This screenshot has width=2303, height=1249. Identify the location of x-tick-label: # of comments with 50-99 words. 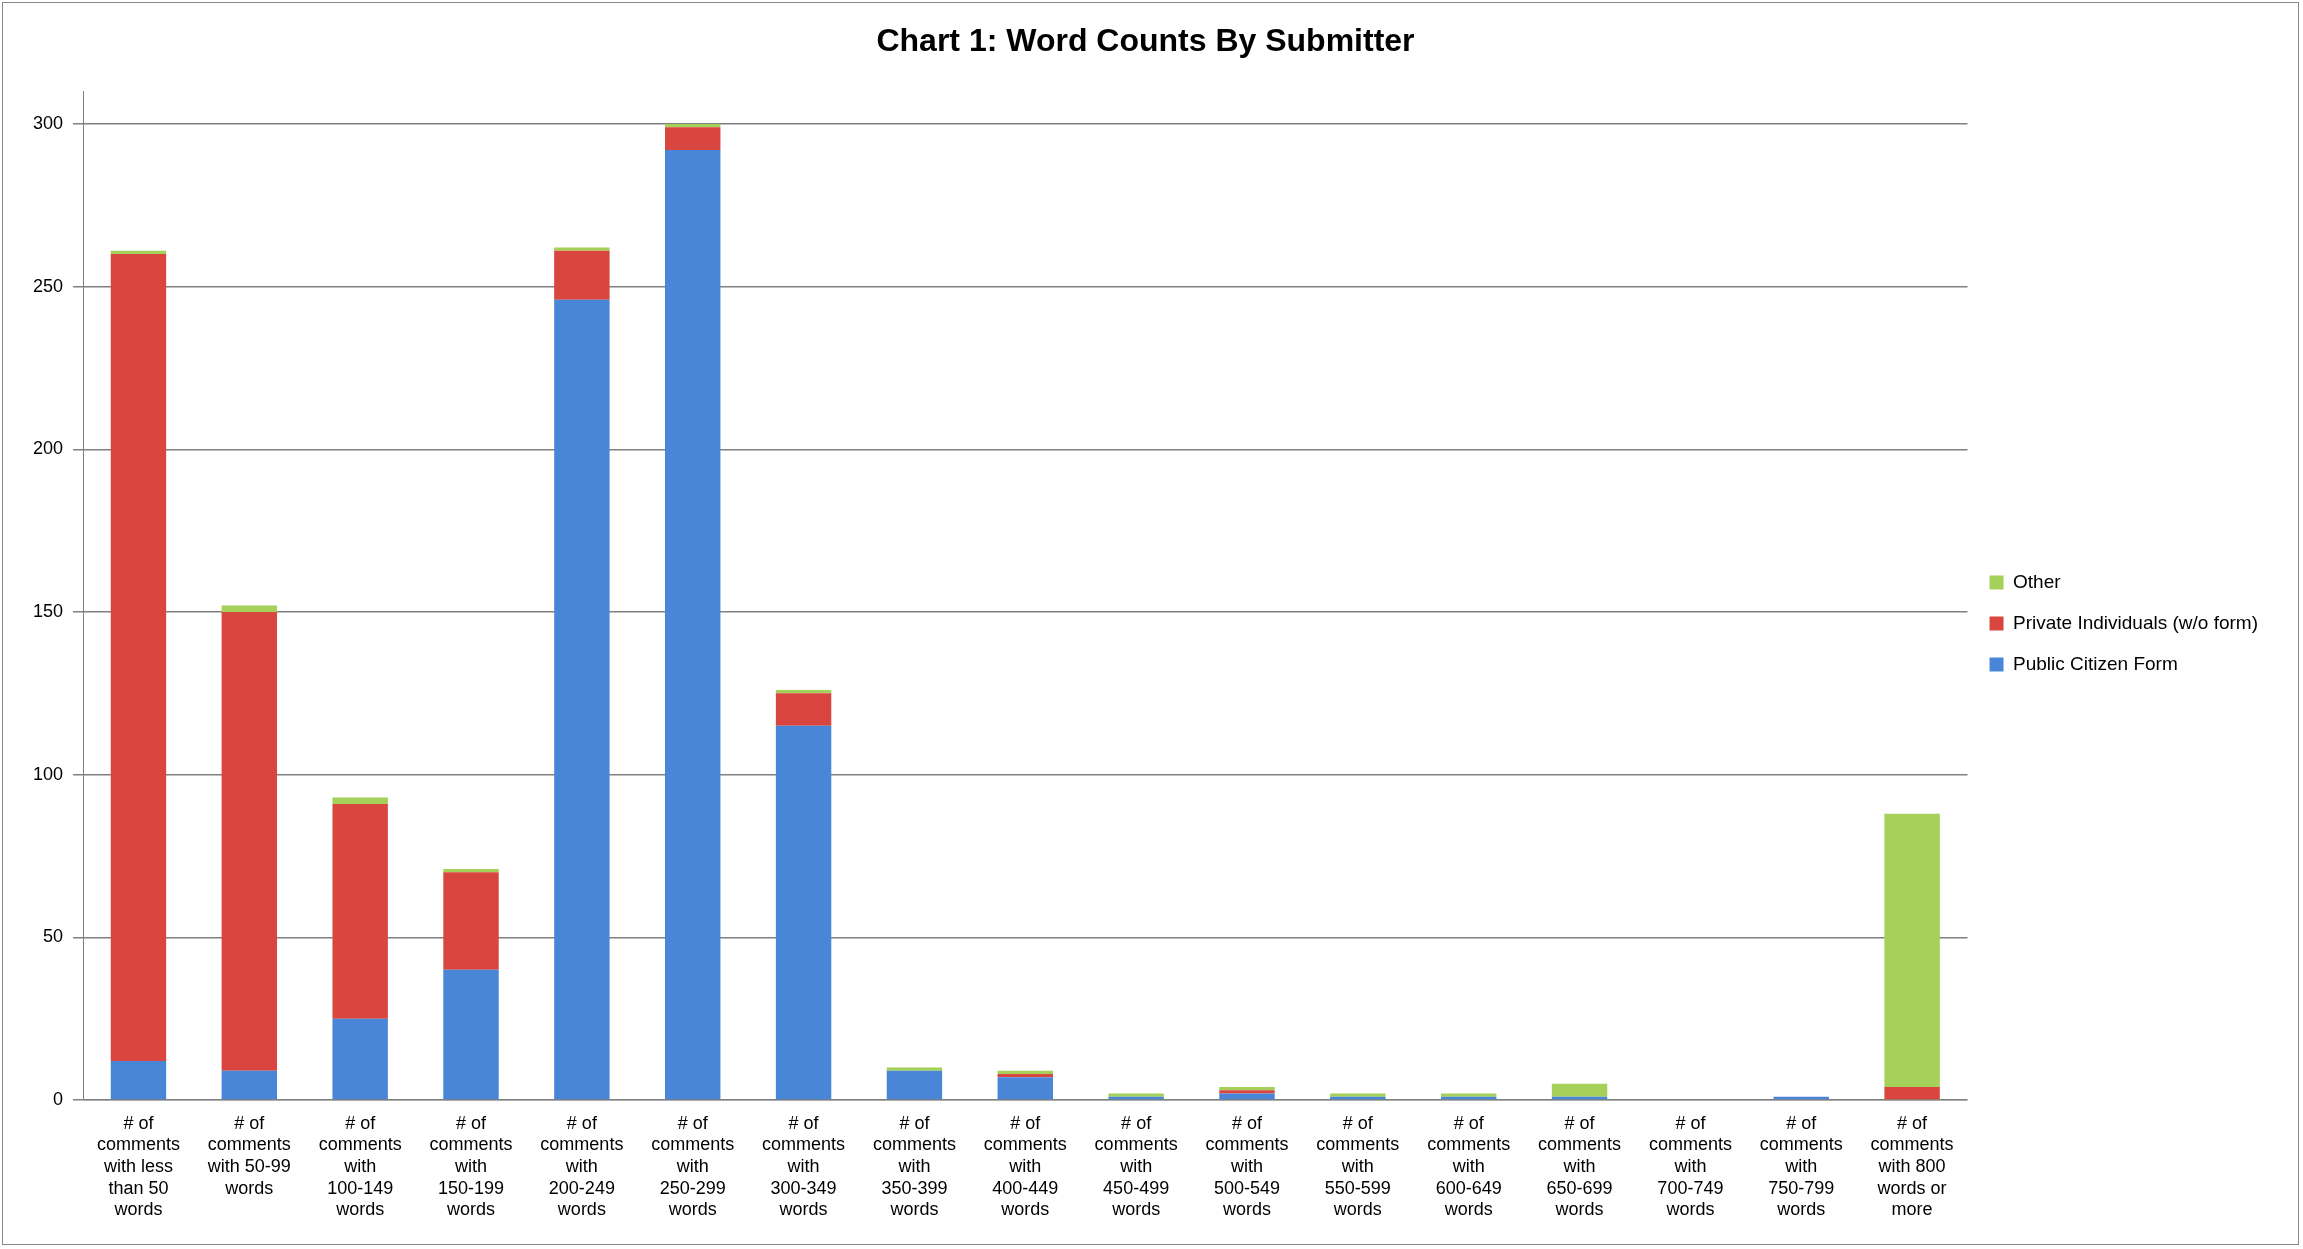
(248, 1155).